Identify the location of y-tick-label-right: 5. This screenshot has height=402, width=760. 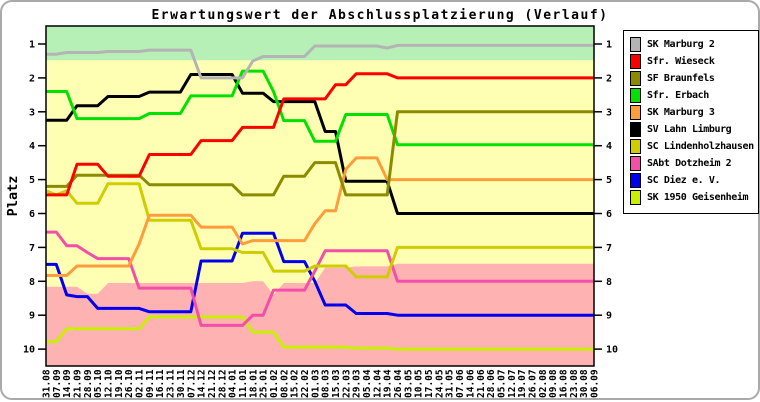
(609, 180).